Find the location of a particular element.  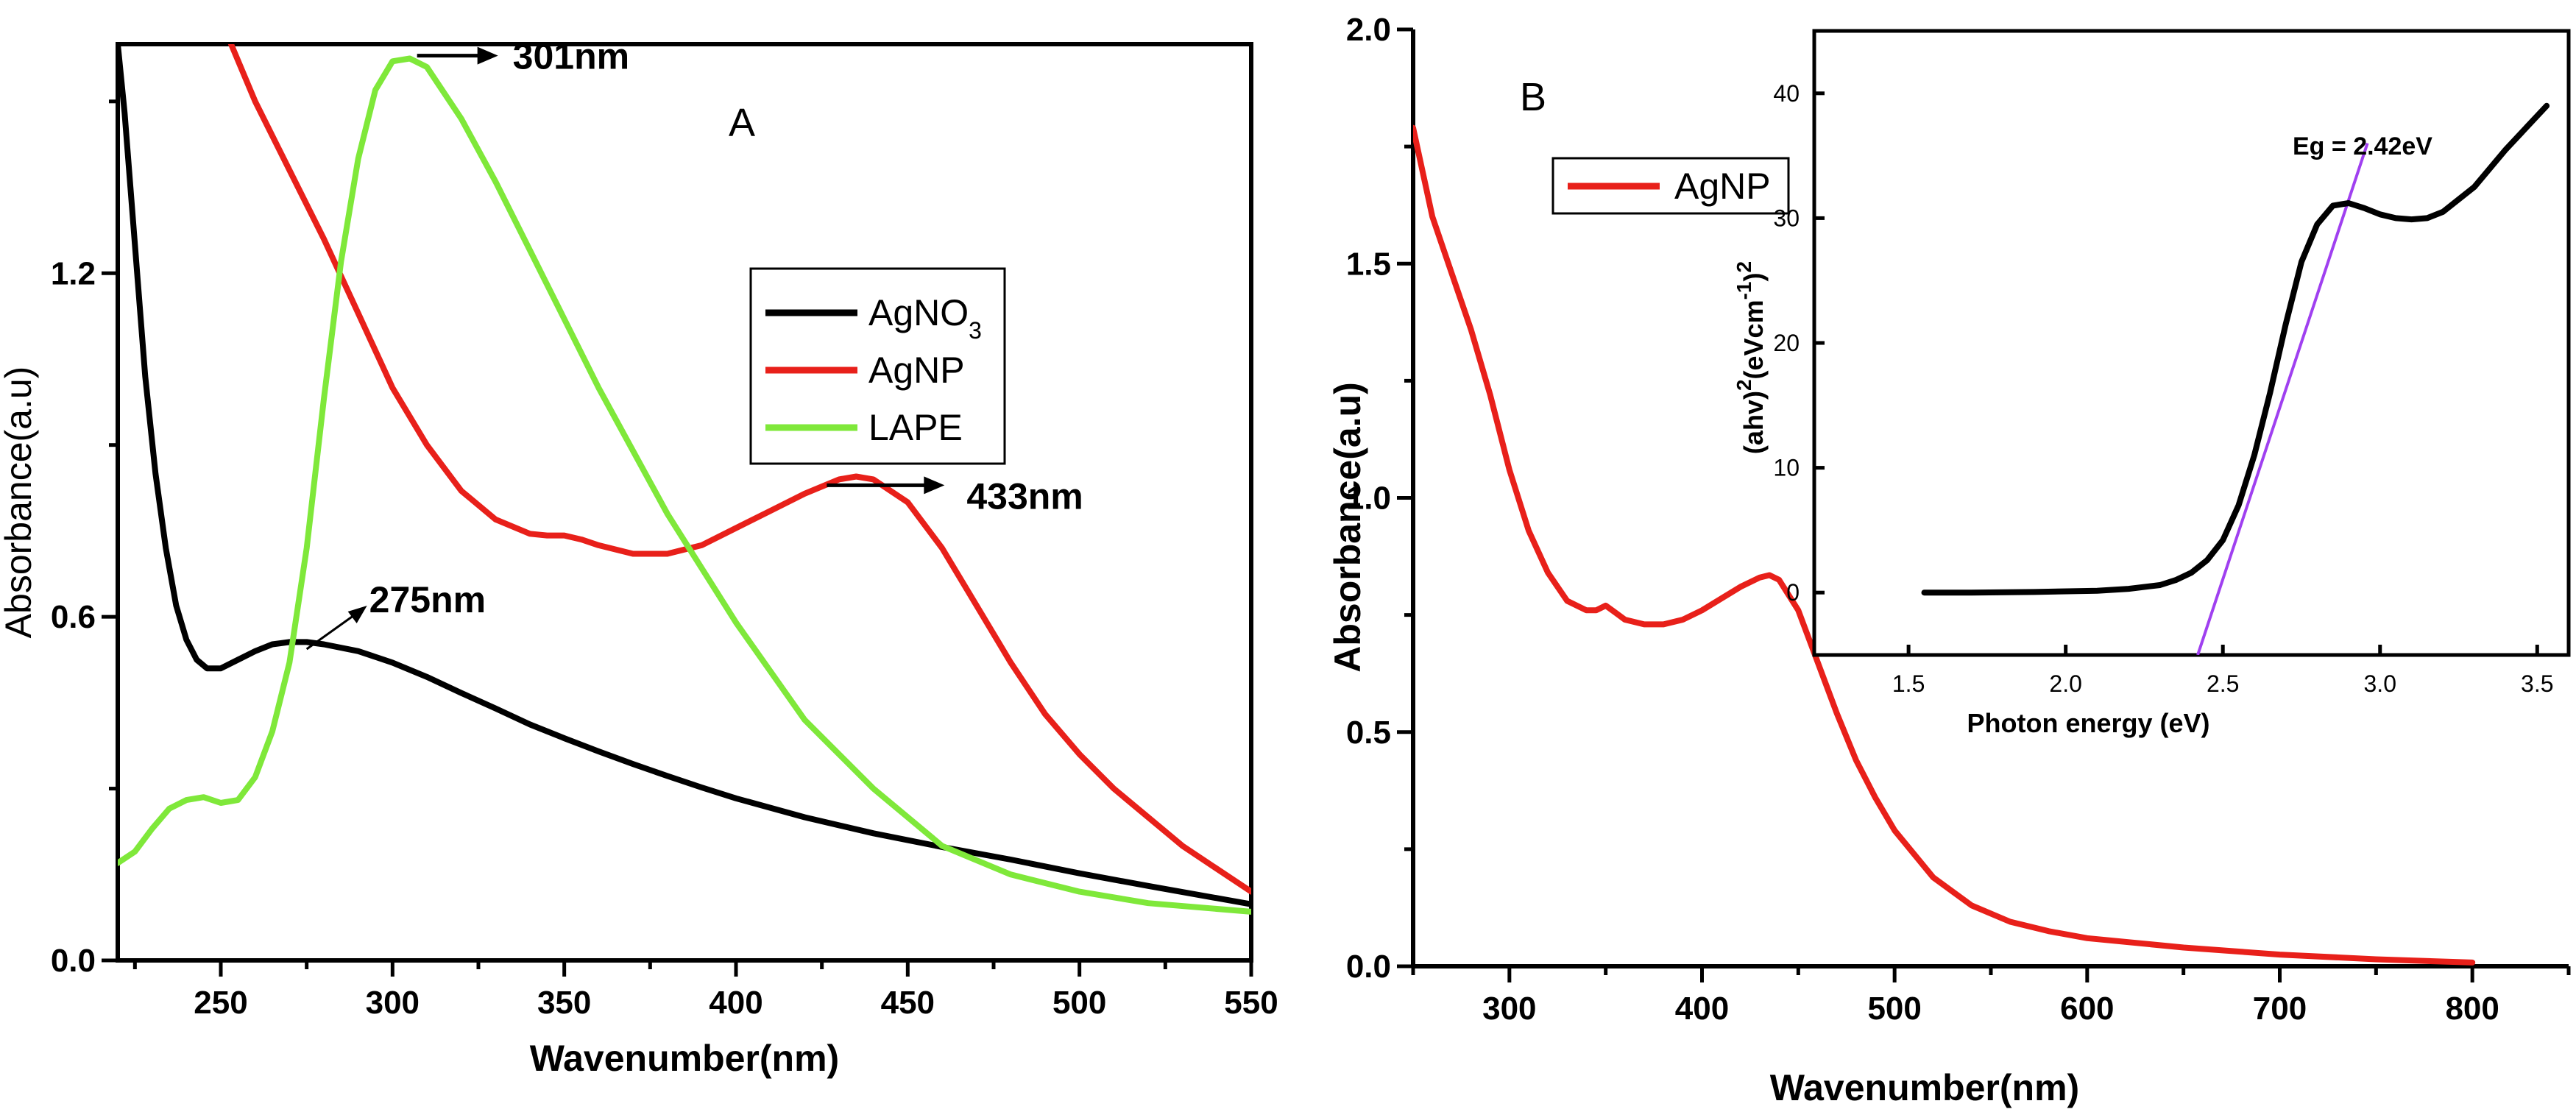

panel-a-xtick-label: 500 is located at coordinates (1079, 1003).